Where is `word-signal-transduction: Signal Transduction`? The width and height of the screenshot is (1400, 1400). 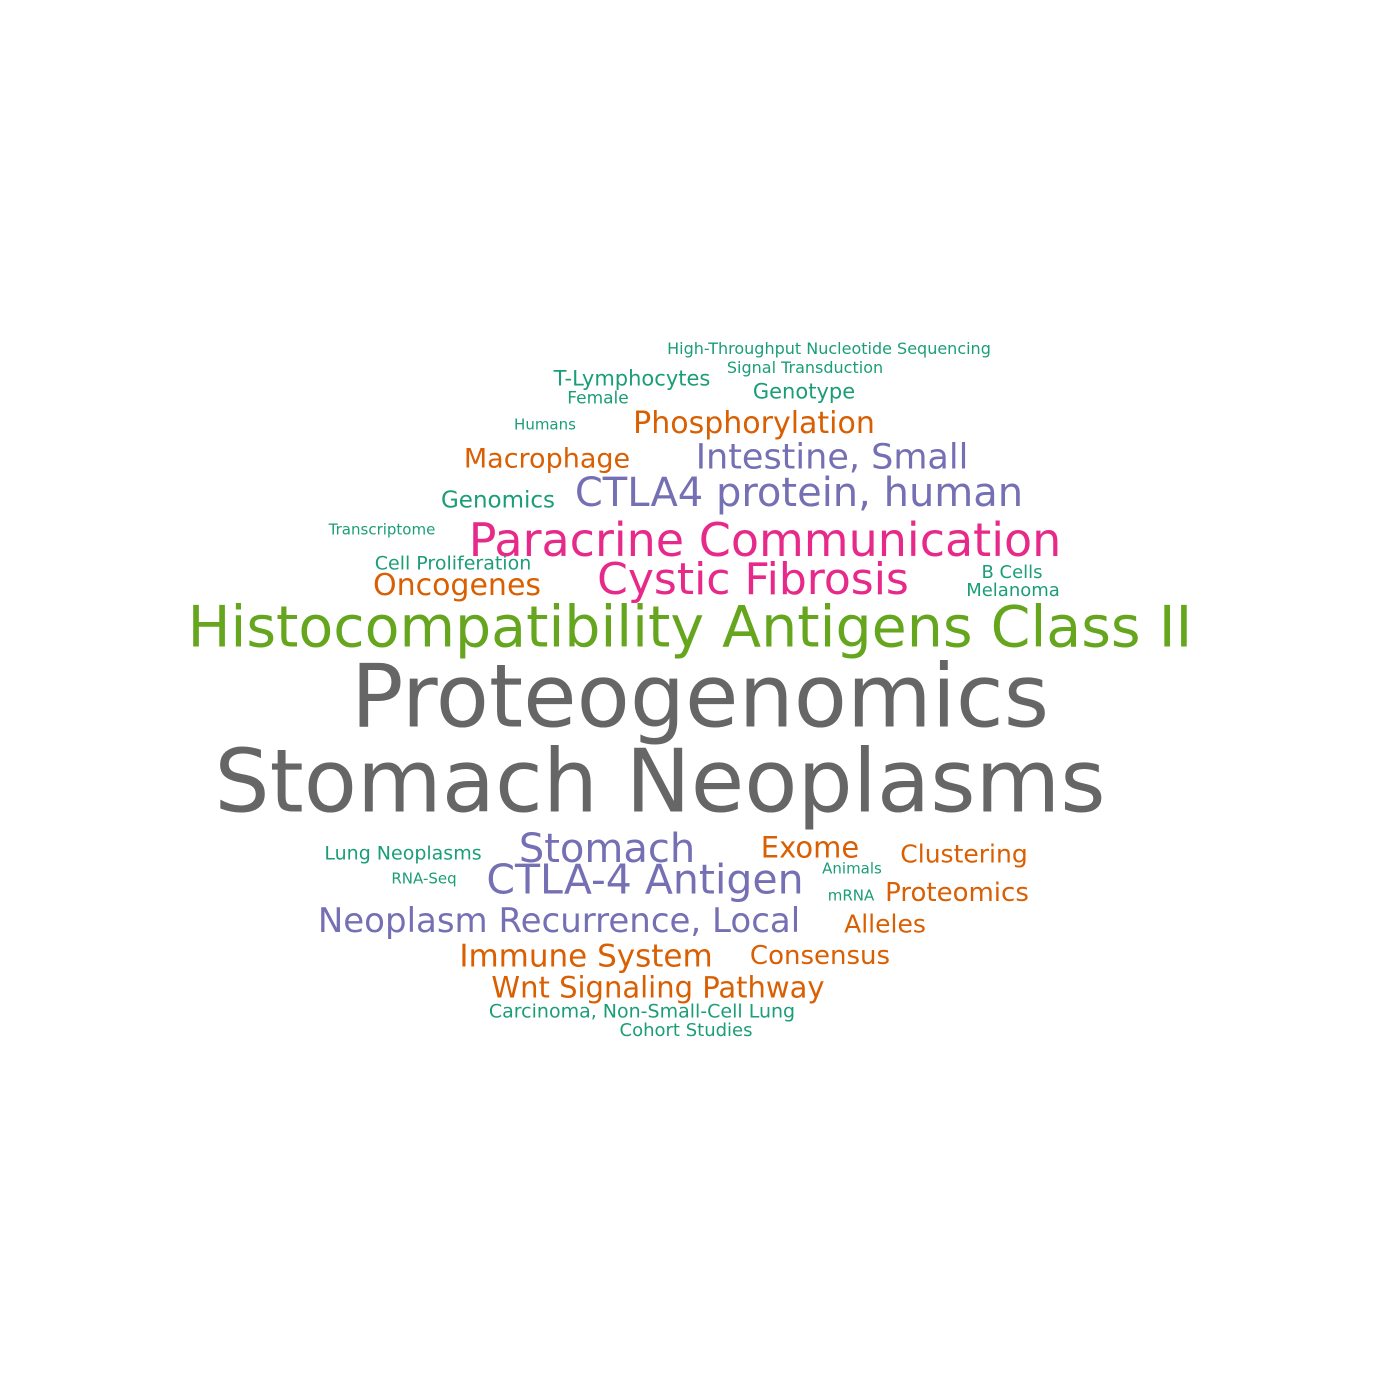 word-signal-transduction: Signal Transduction is located at coordinates (805, 367).